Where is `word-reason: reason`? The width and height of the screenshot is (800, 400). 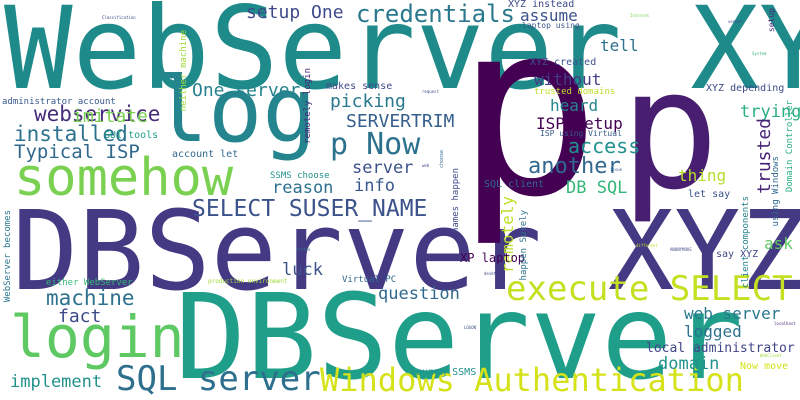
word-reason: reason is located at coordinates (302, 188).